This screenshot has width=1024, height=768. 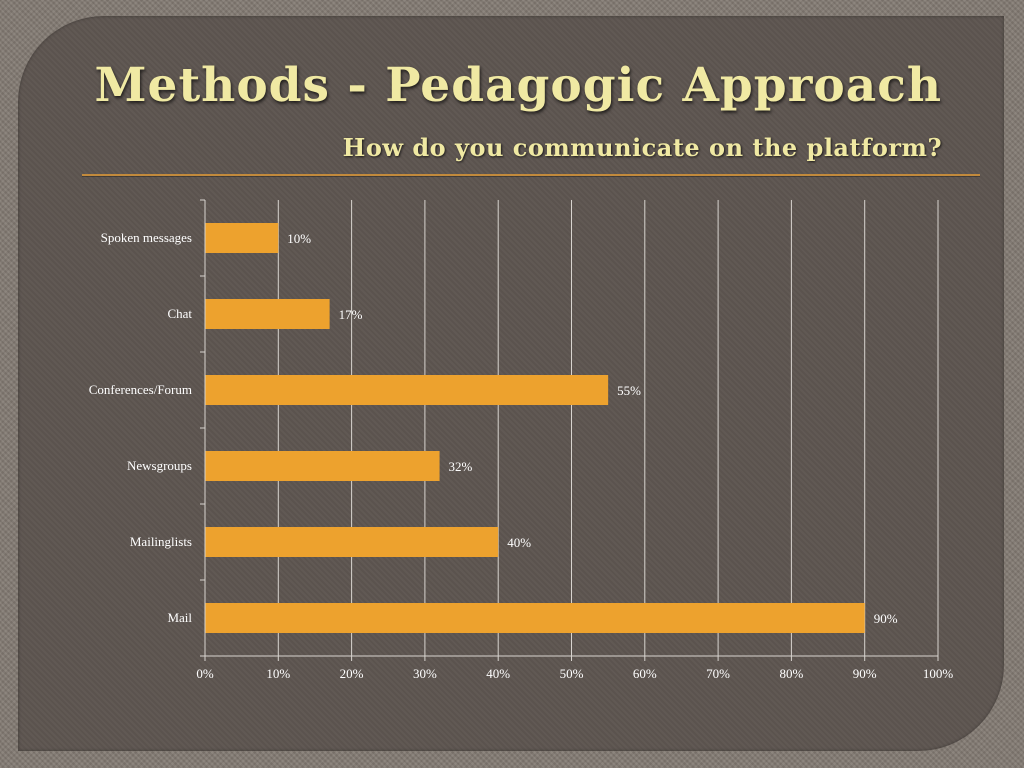 I want to click on slide-subtitle: How do you communicate on the platform?, so click(x=642, y=147).